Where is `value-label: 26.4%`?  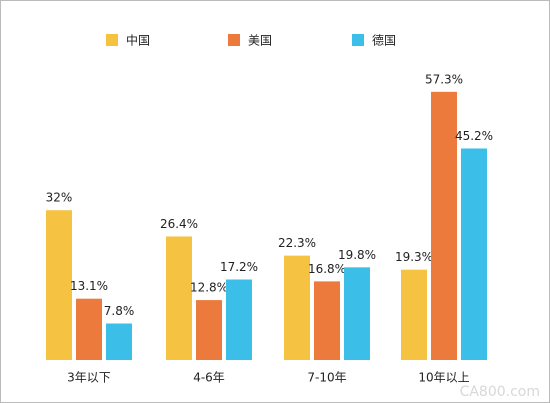
value-label: 26.4% is located at coordinates (179, 224).